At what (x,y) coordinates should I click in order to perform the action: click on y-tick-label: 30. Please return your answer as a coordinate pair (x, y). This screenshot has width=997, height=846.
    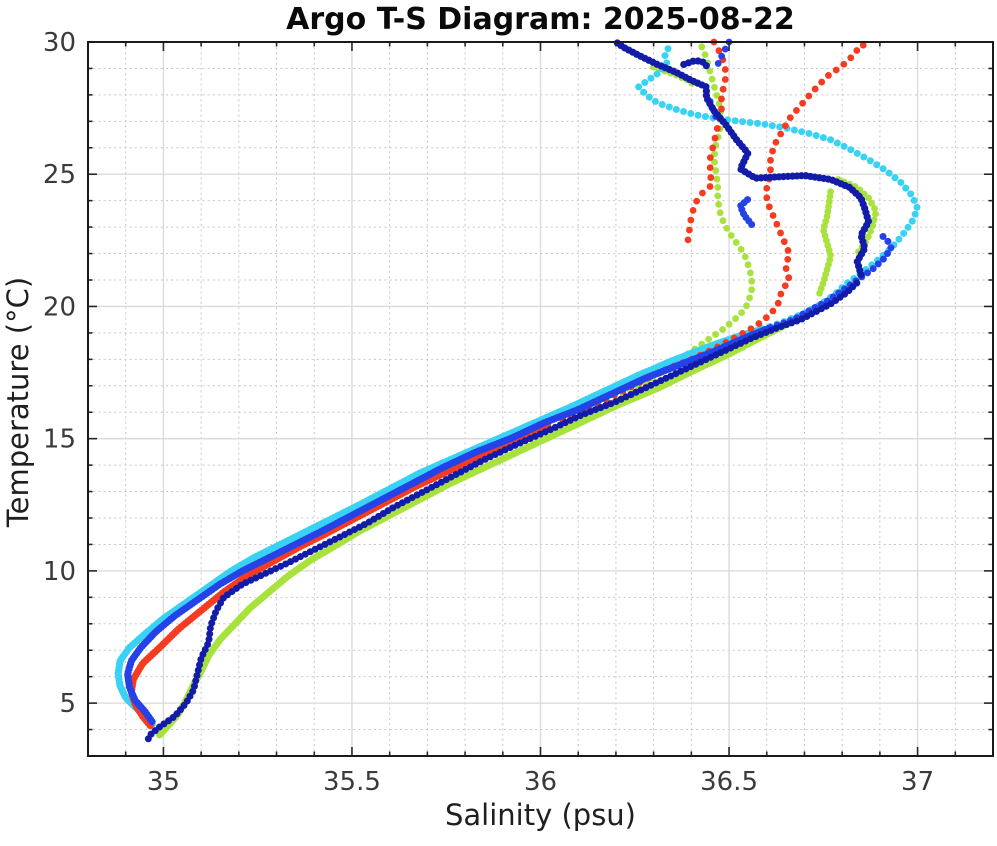
    Looking at the image, I should click on (59, 43).